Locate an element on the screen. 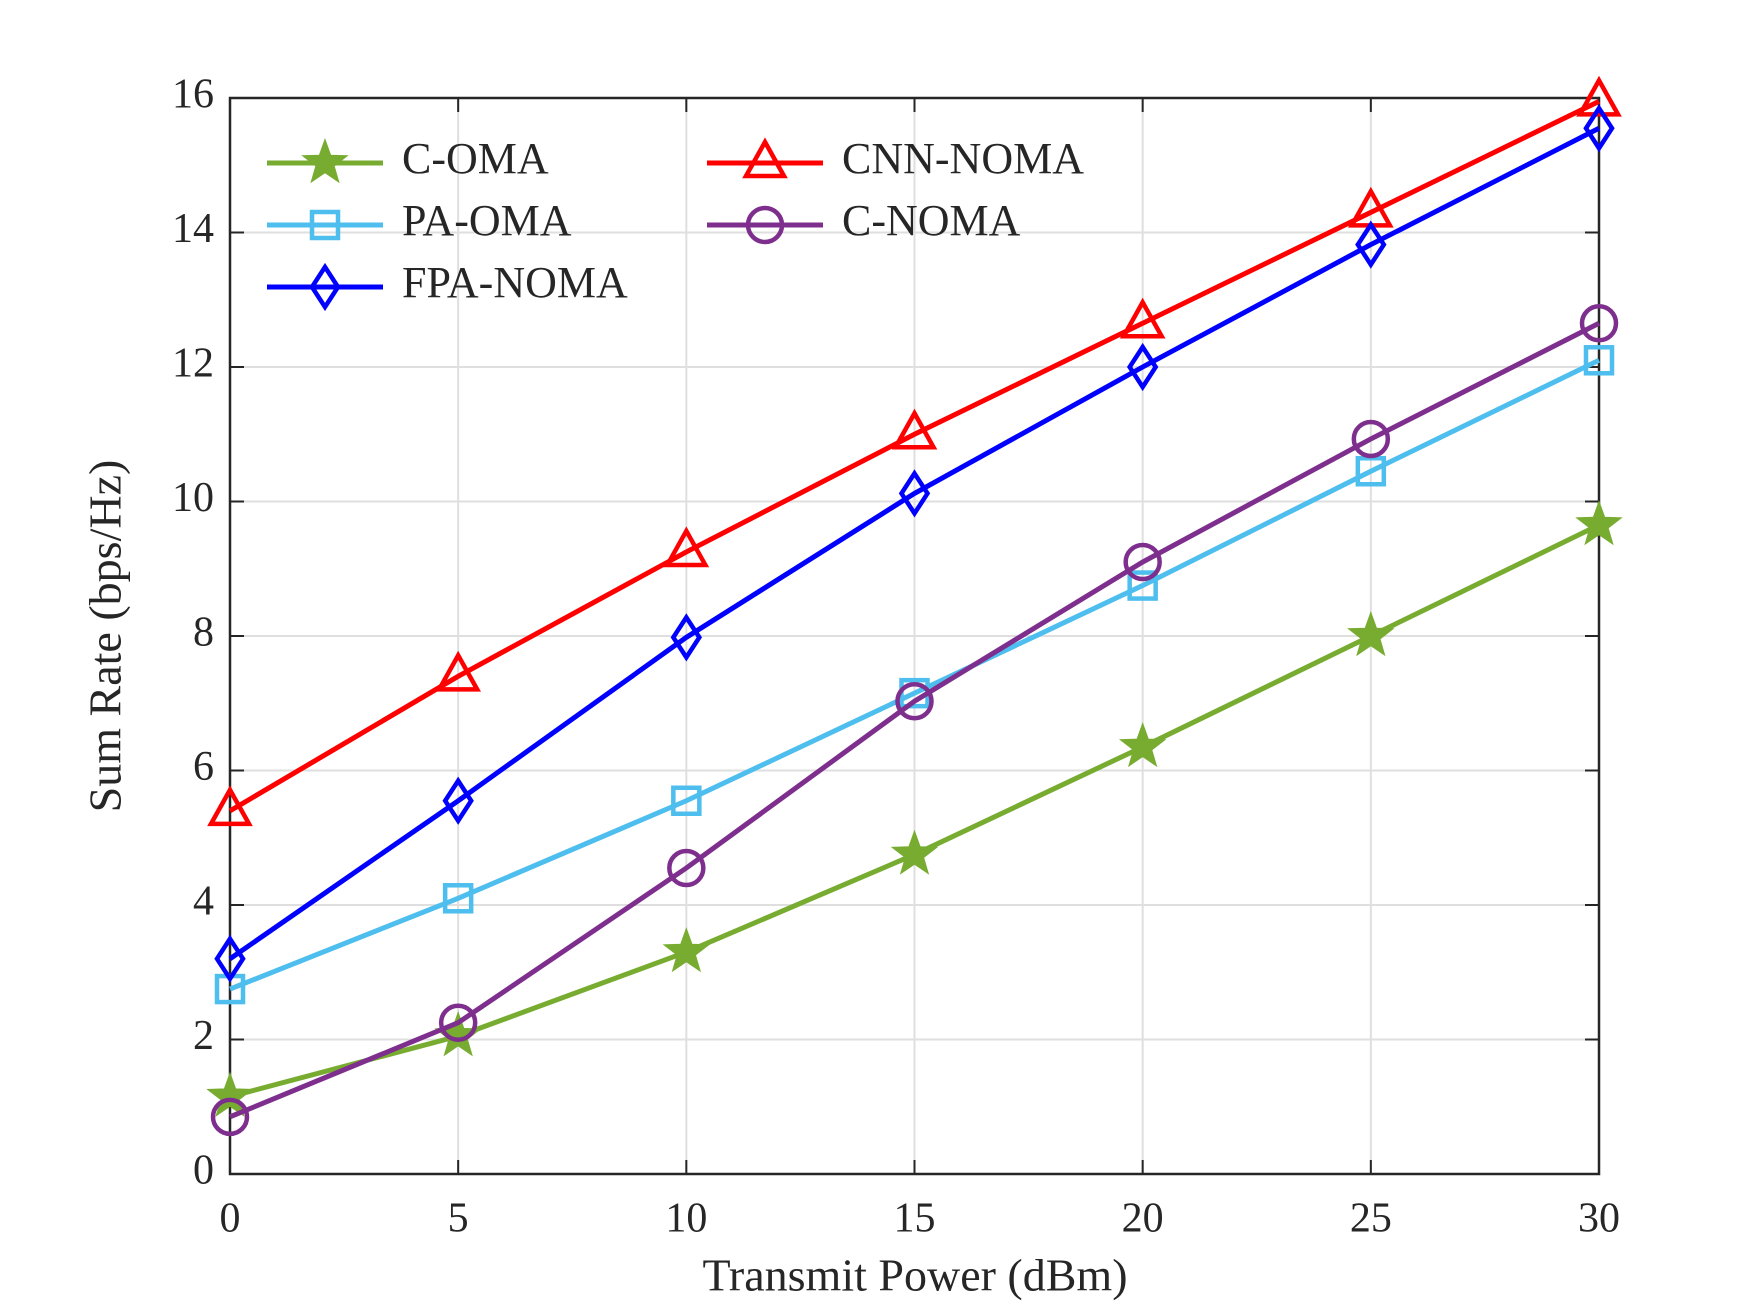 The image size is (1750, 1313). legend-label: C-NOMA is located at coordinates (931, 220).